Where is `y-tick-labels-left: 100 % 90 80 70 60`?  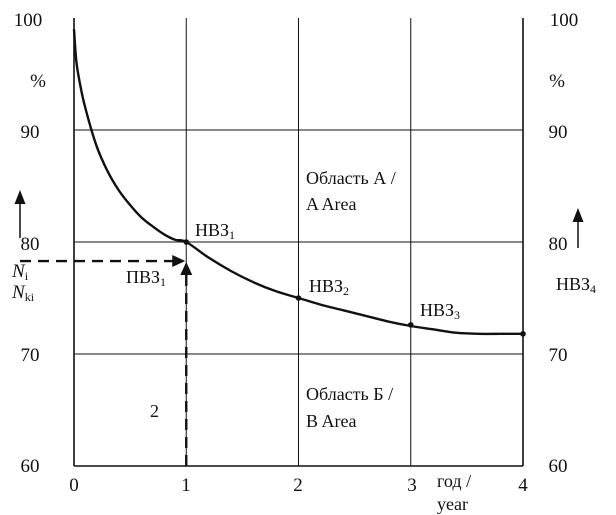
y-tick-labels-left: 100 % 90 80 70 60 is located at coordinates (30, 243).